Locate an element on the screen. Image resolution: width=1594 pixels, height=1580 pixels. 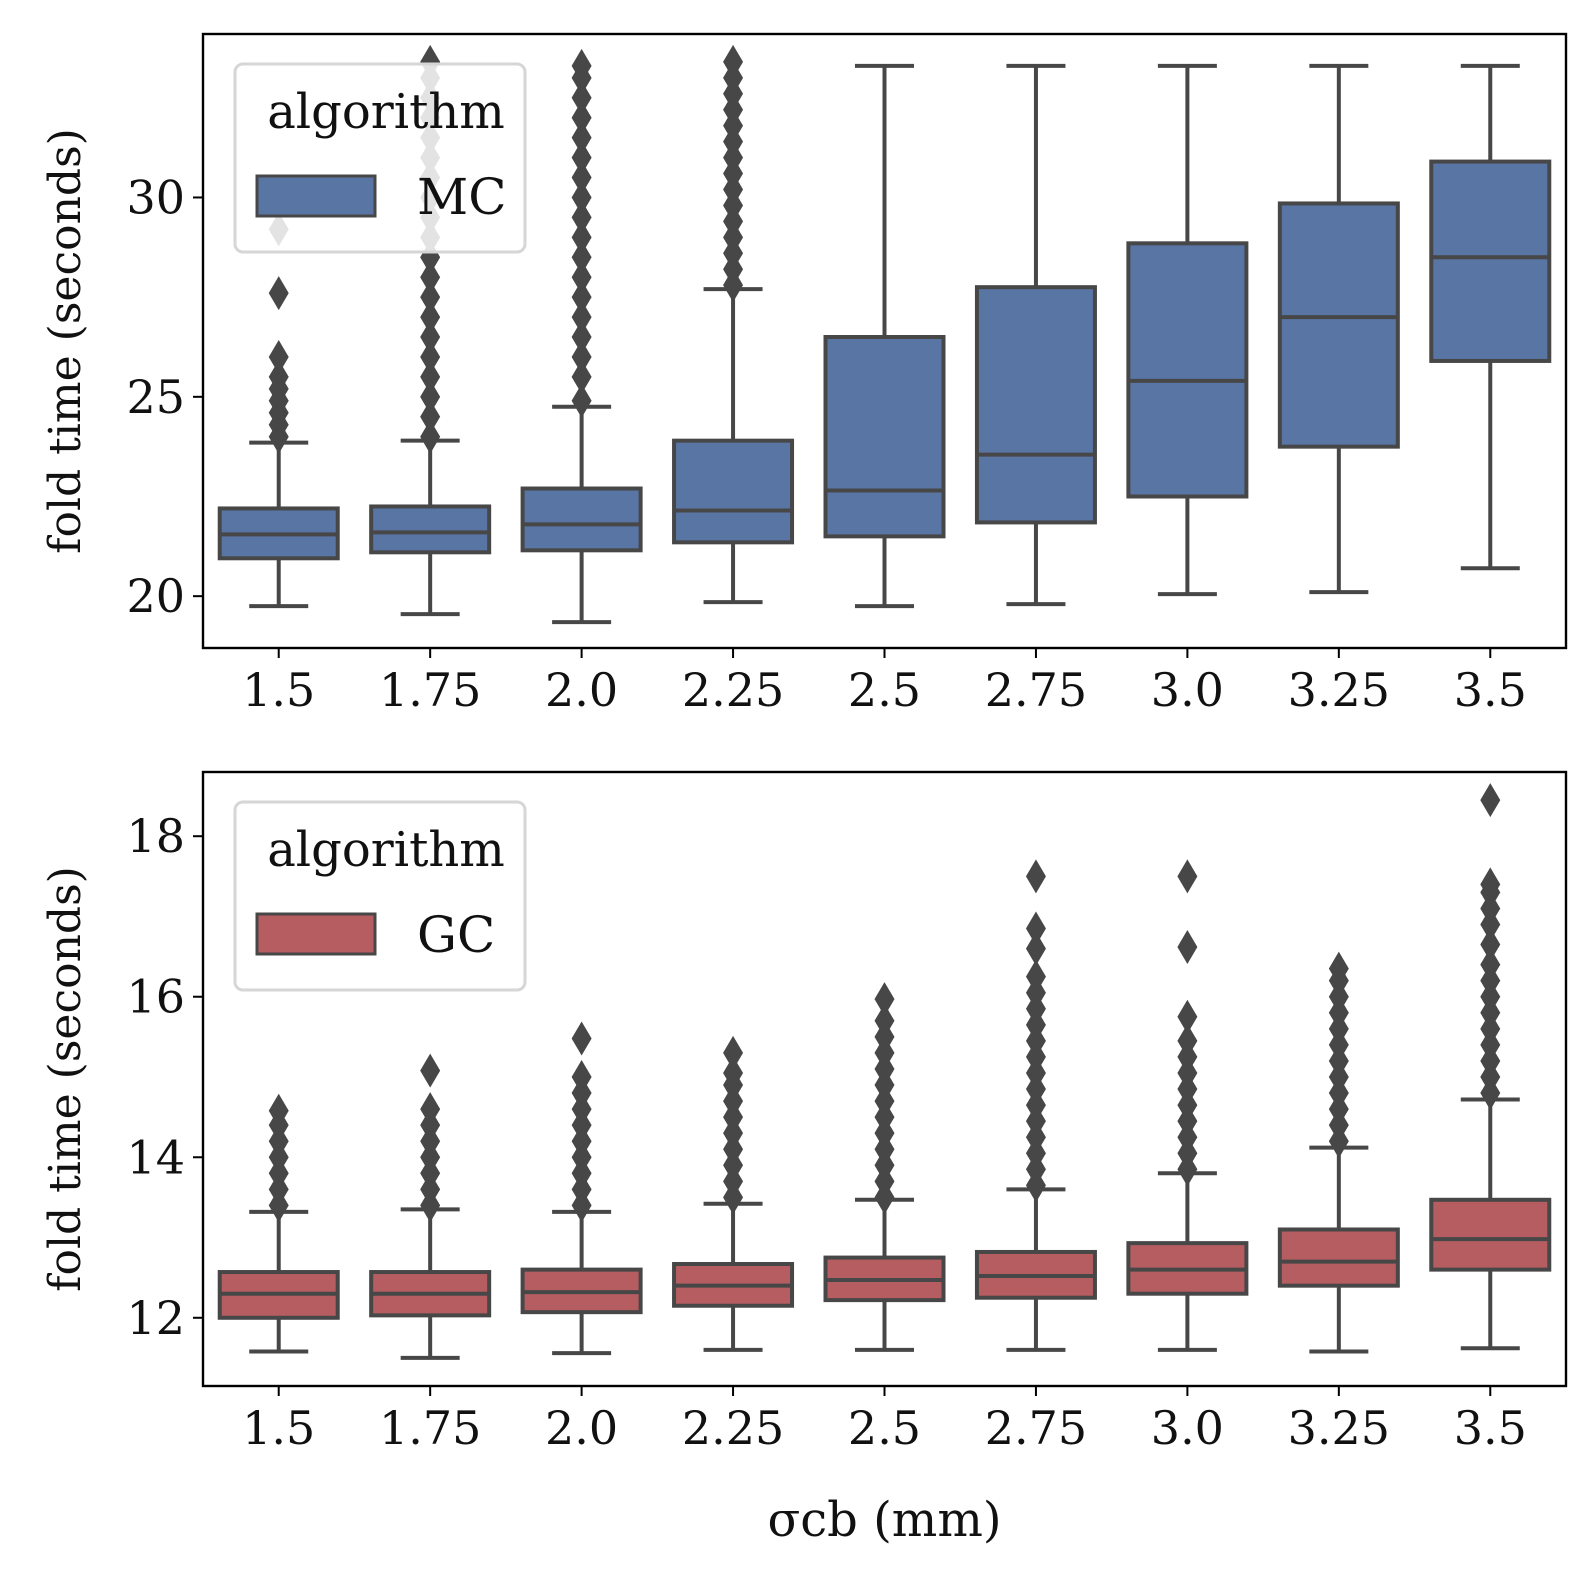
x-axis-label: σcb (mm) is located at coordinates (884, 1520).